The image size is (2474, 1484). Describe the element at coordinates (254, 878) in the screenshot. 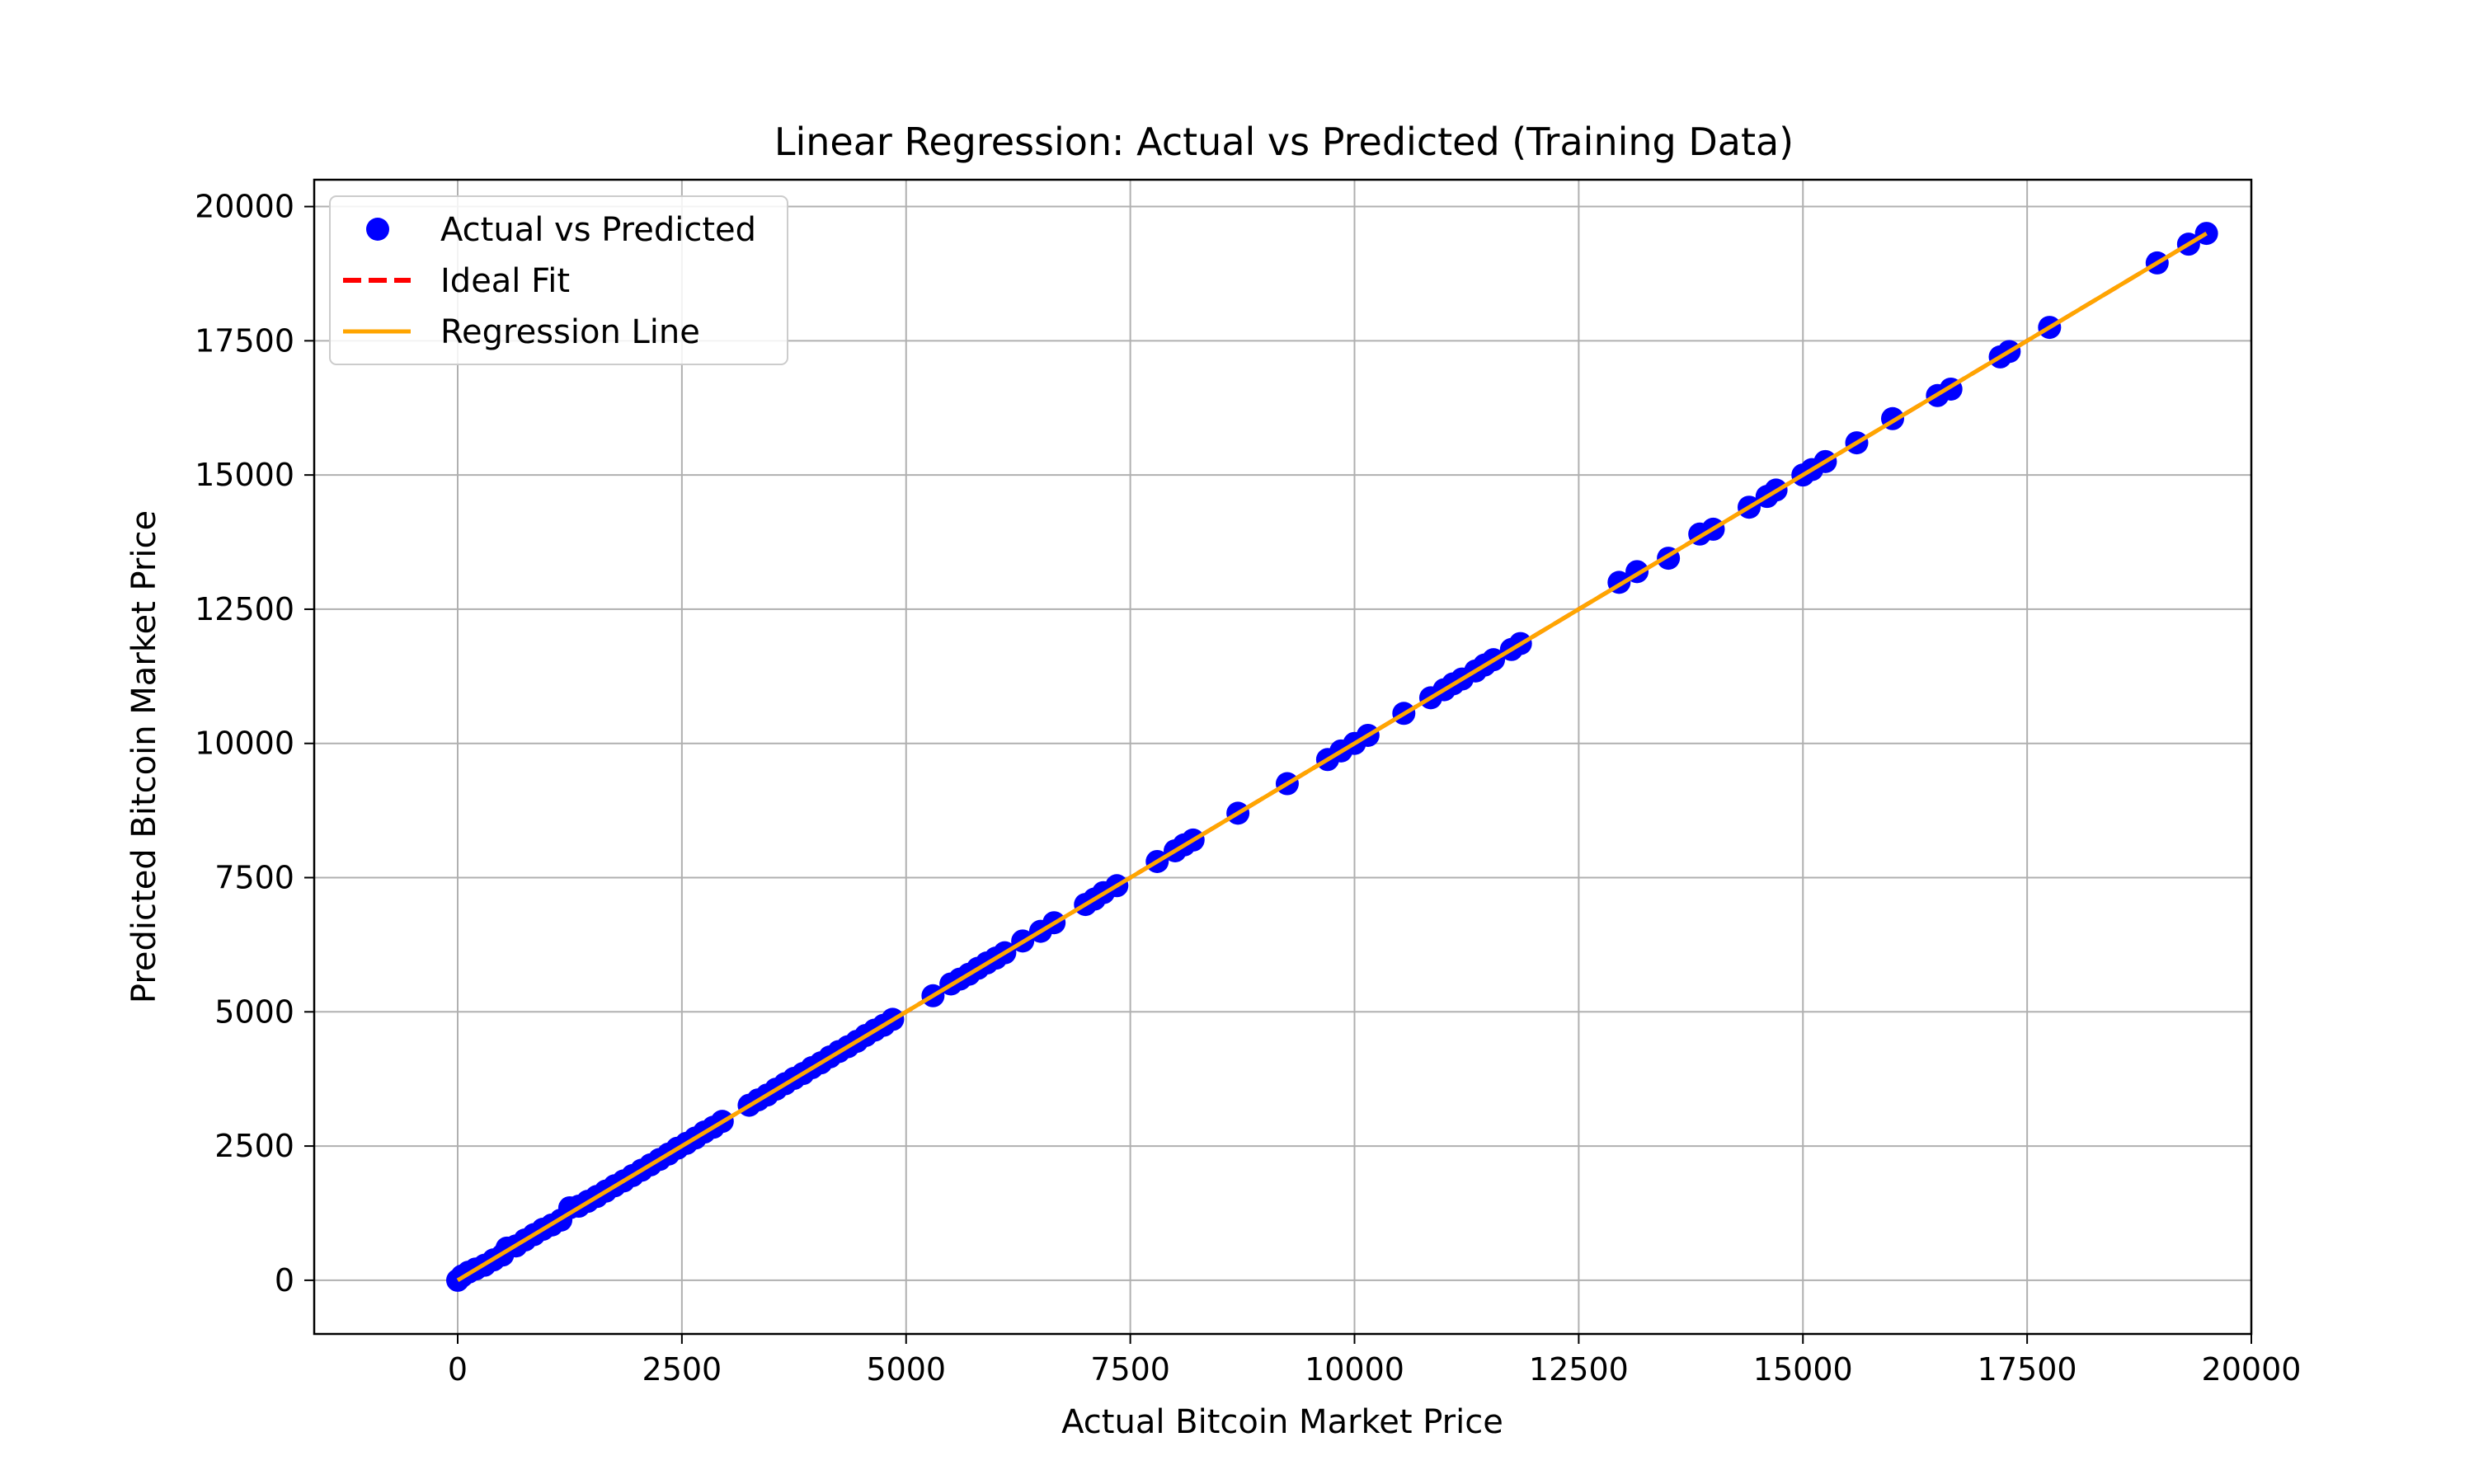

I see `y-tick-label: 7500` at that location.